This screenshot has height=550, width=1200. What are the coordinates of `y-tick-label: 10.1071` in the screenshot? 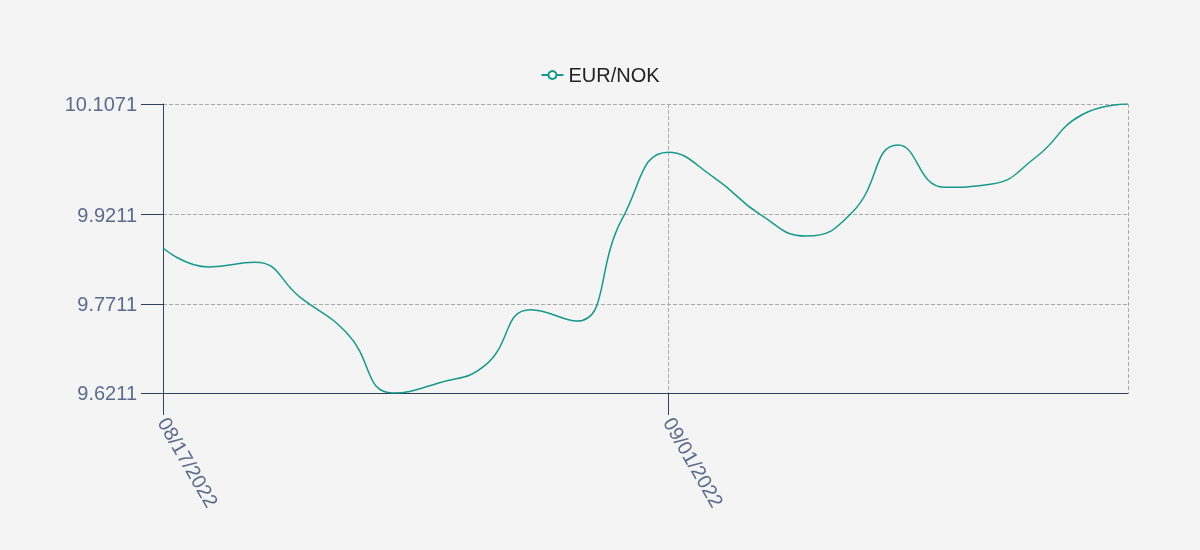 It's located at (100, 104).